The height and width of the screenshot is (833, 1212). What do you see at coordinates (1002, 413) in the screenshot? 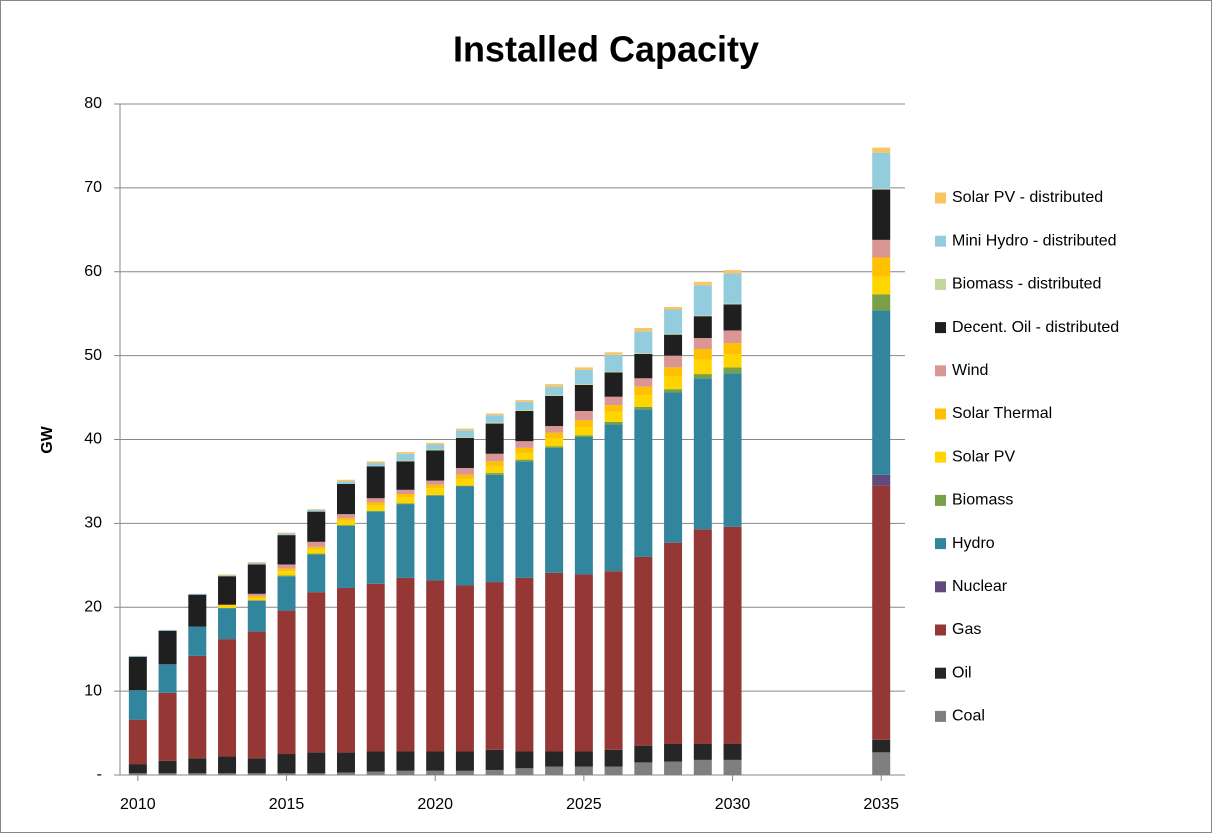
I see `legend-label: Solar Thermal` at bounding box center [1002, 413].